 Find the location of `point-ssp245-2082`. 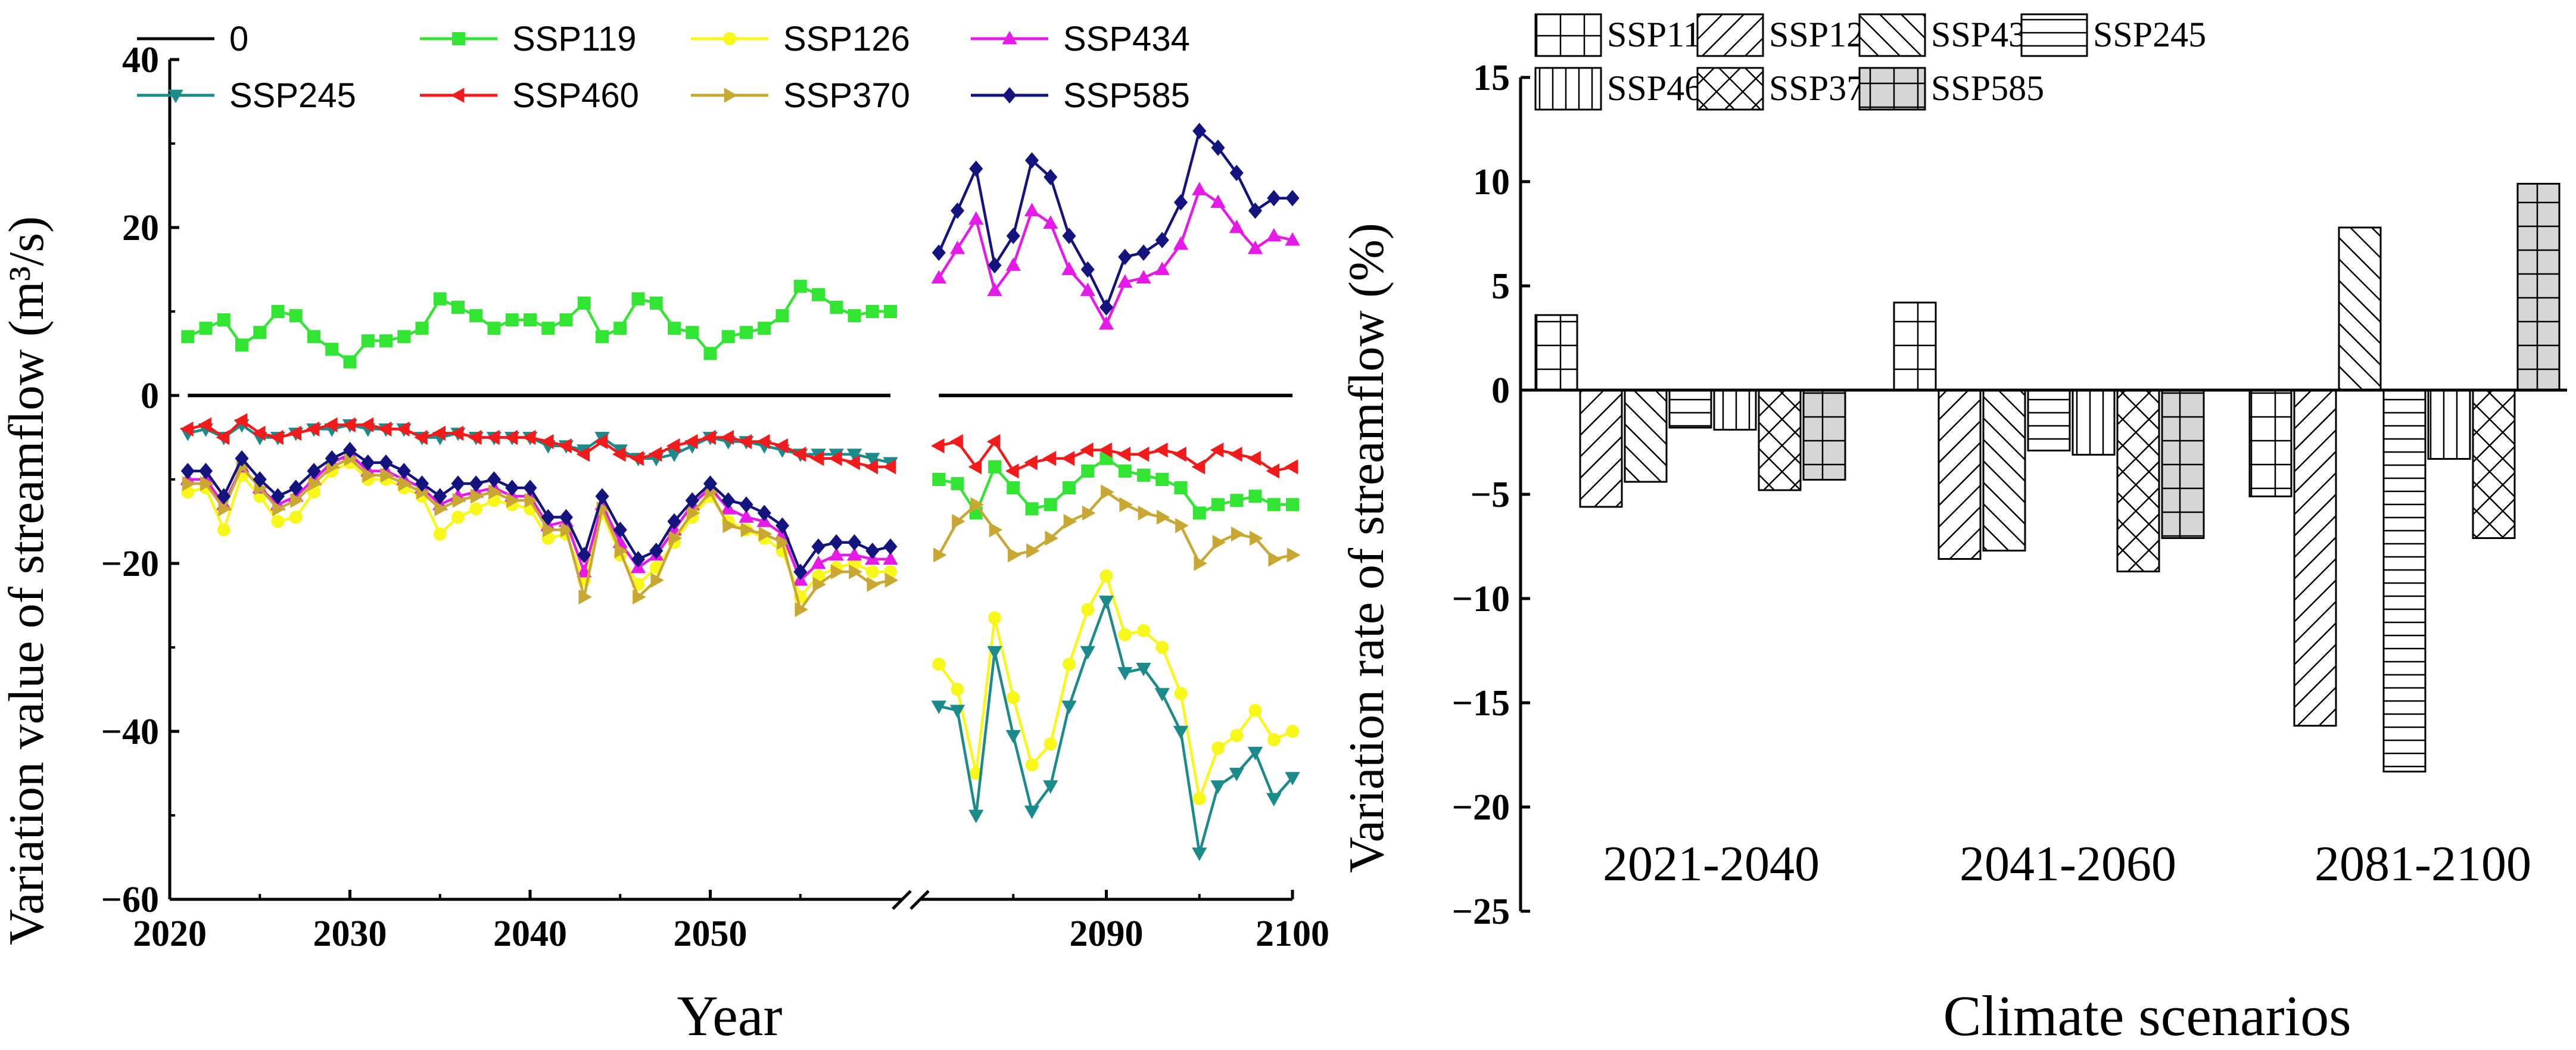

point-ssp245-2082 is located at coordinates (957, 711).